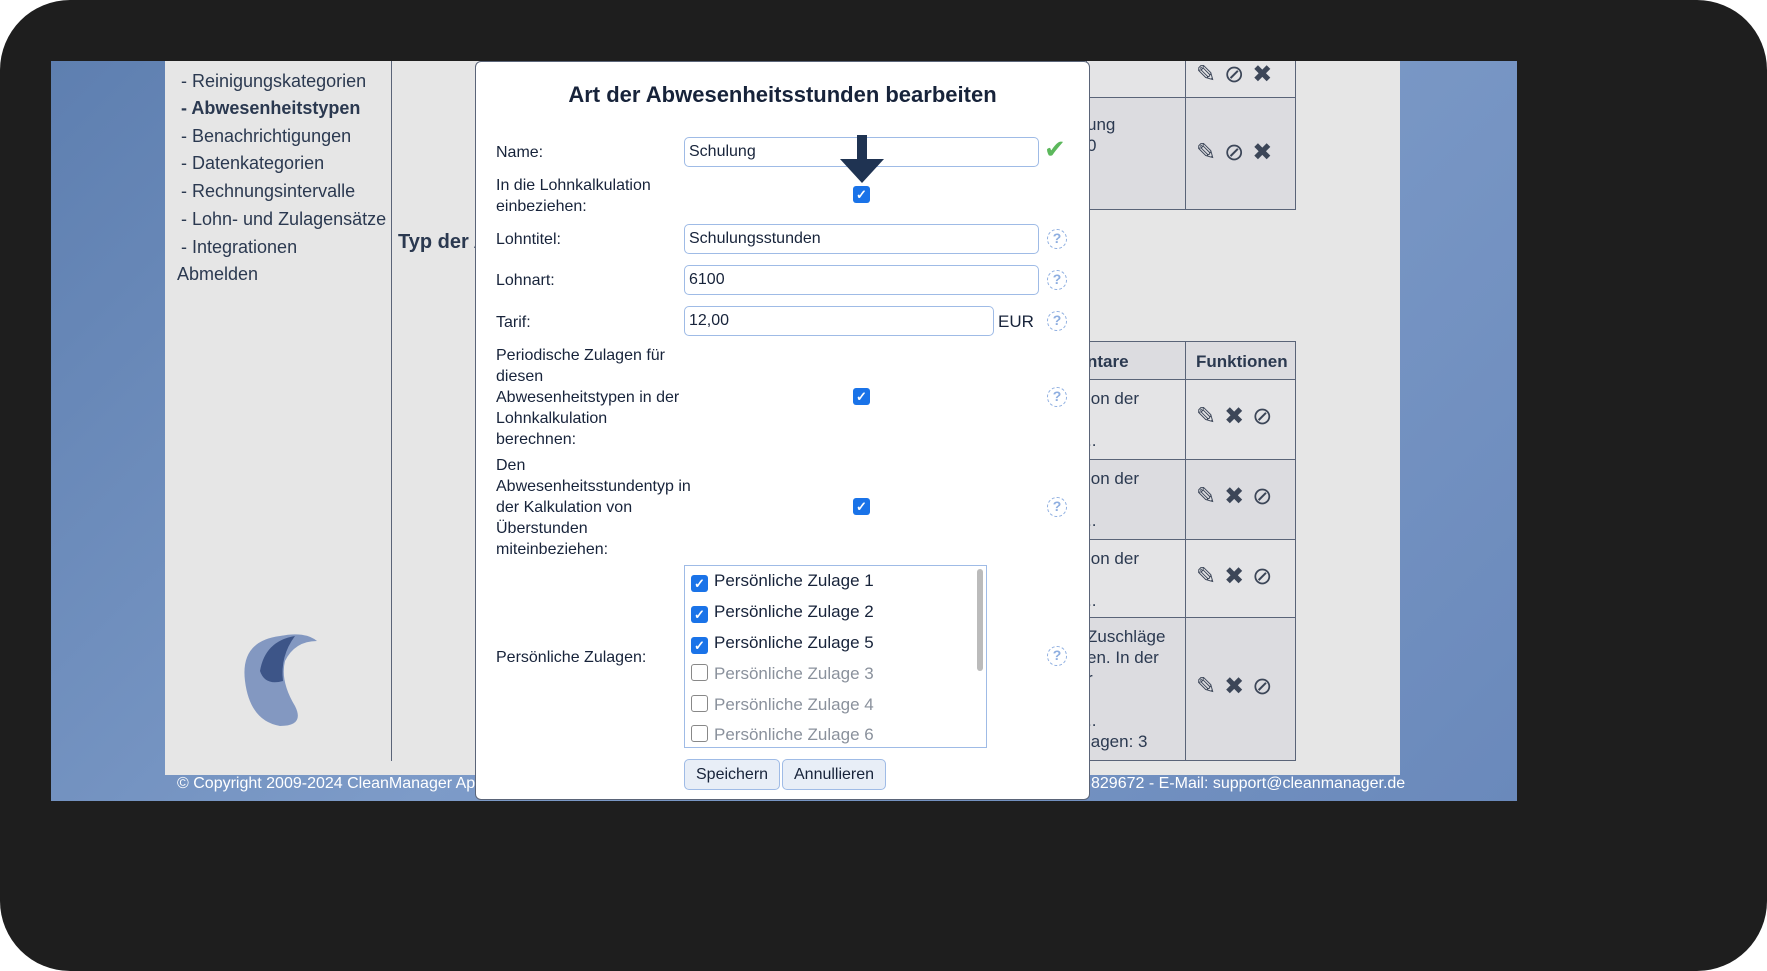  Describe the element at coordinates (391, 411) in the screenshot. I see `sidebar-divider` at that location.